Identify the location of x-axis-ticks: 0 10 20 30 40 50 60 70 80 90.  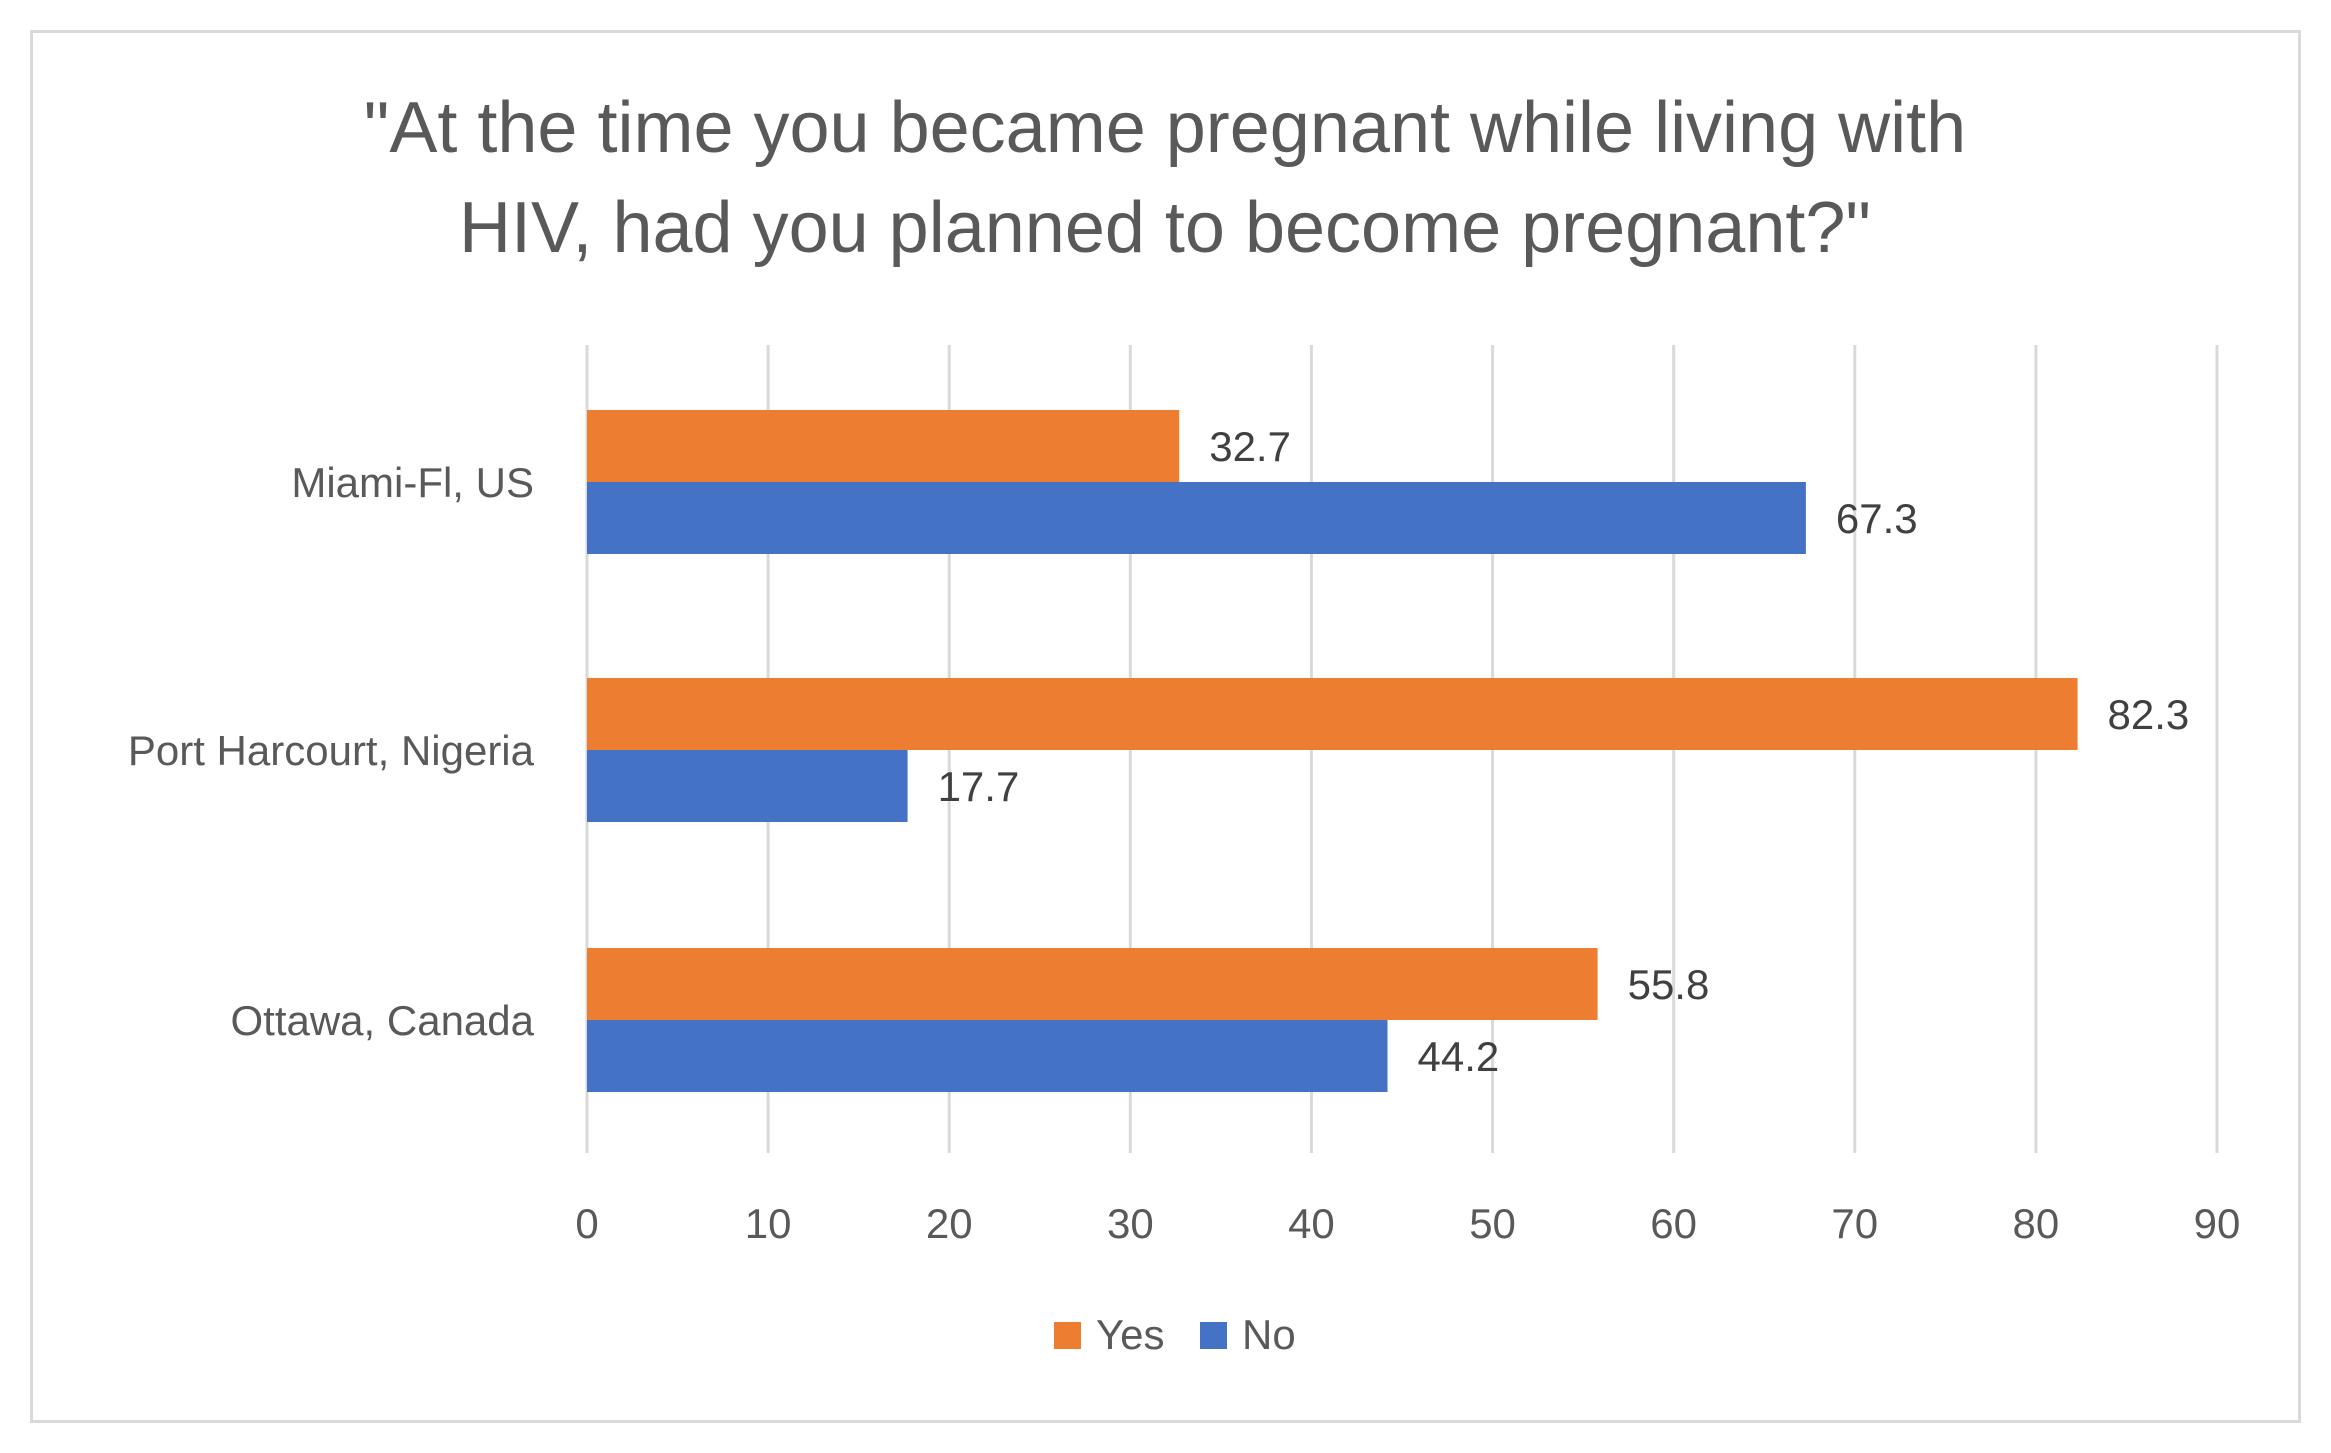
(1407, 1223).